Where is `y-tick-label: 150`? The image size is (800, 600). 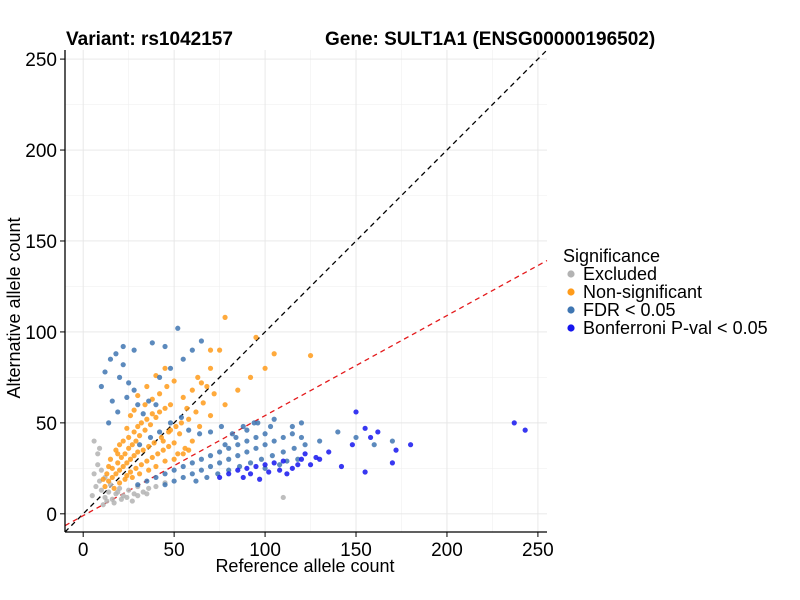 y-tick-label: 150 is located at coordinates (41, 242).